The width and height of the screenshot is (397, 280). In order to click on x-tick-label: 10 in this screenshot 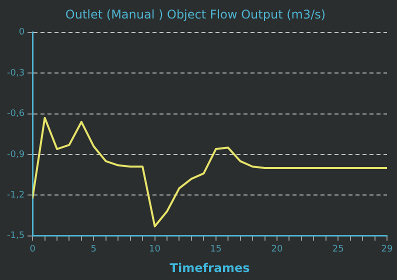, I will do `click(155, 249)`.